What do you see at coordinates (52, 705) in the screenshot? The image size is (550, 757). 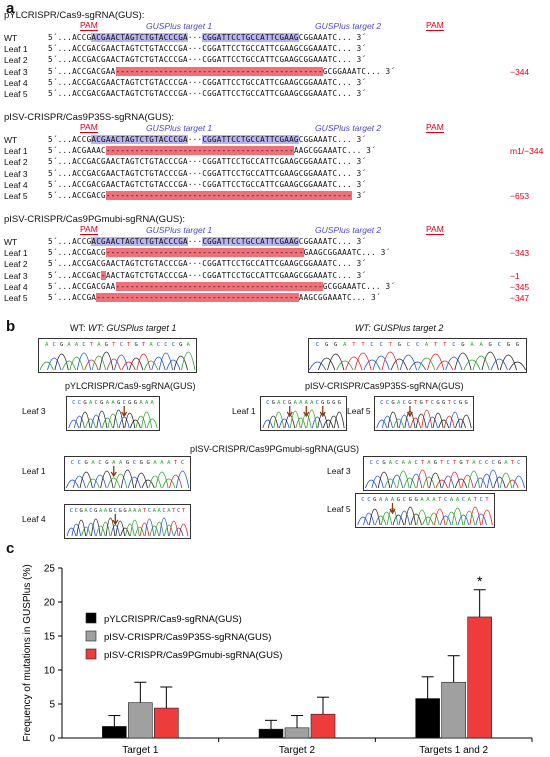 I see `y-tick-label: 5` at bounding box center [52, 705].